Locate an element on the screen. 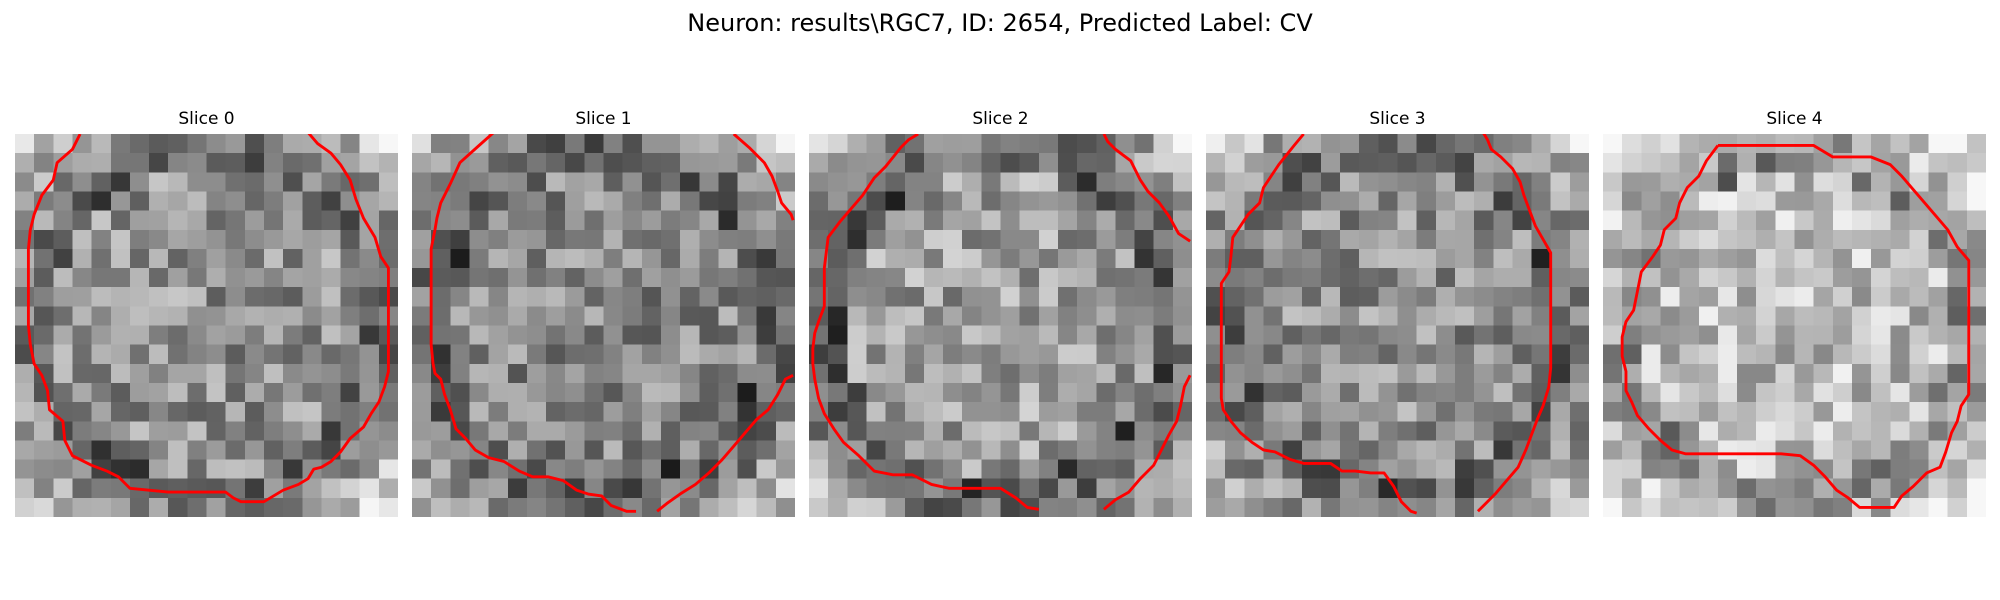 The image size is (2000, 600). slice-title: Slice 2 is located at coordinates (1000, 119).